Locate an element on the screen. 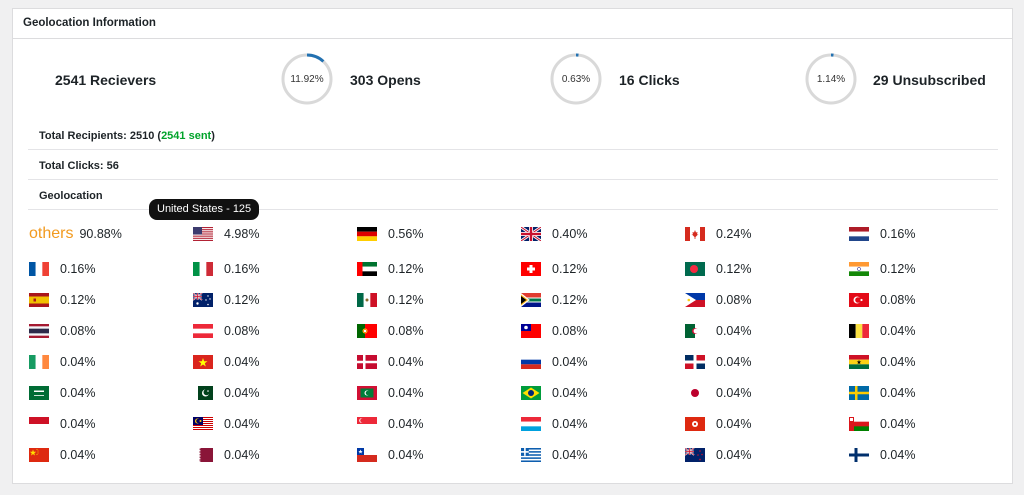 Image resolution: width=1024 pixels, height=495 pixels. geo-item-others: others 90.88% is located at coordinates (75, 234).